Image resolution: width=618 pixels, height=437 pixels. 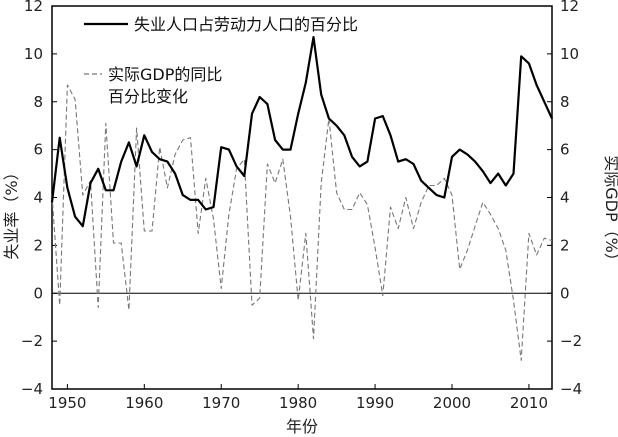 What do you see at coordinates (569, 7) in the screenshot?
I see `right-tick-label: 12` at bounding box center [569, 7].